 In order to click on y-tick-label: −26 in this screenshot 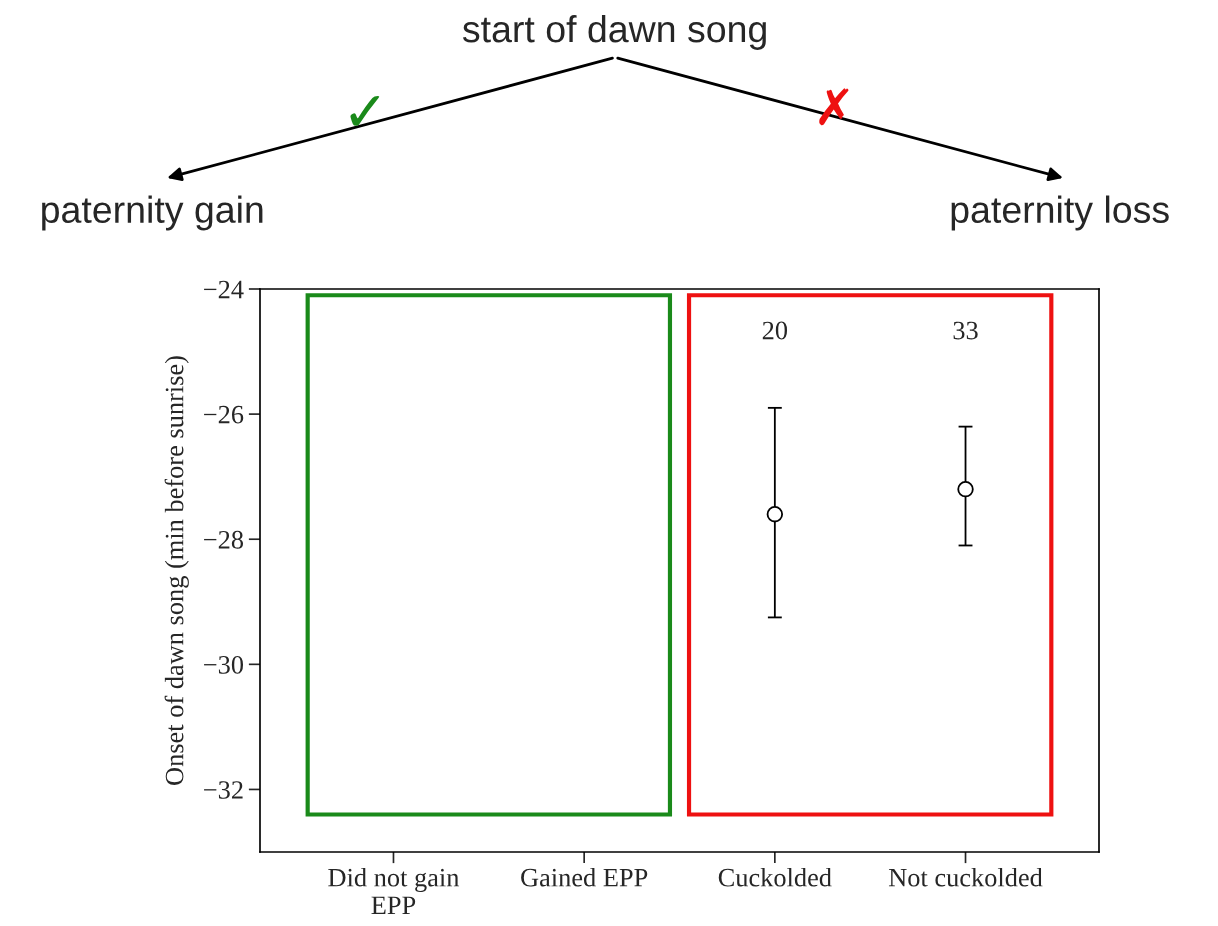, I will do `click(224, 414)`.